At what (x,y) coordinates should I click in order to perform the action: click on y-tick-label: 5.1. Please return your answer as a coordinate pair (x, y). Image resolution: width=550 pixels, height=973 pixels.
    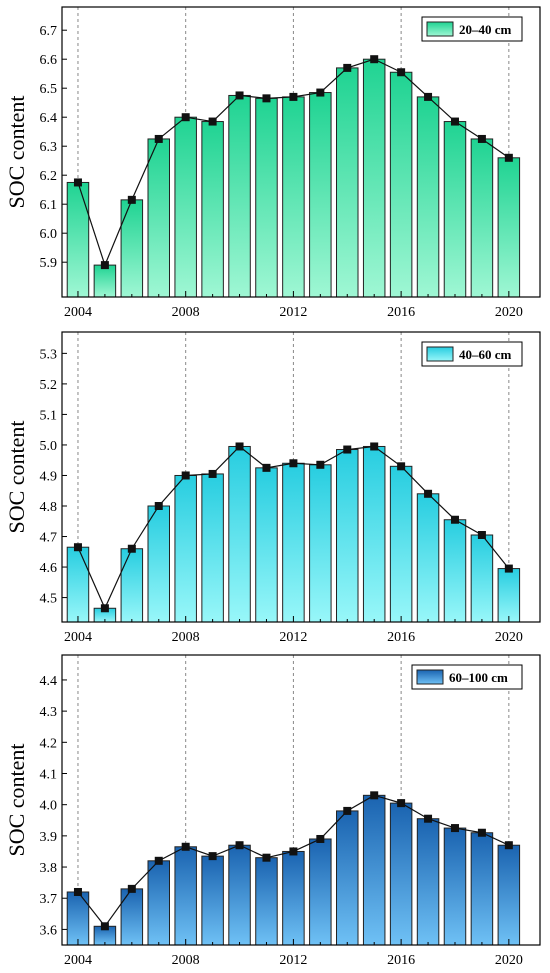
    Looking at the image, I should click on (49, 415).